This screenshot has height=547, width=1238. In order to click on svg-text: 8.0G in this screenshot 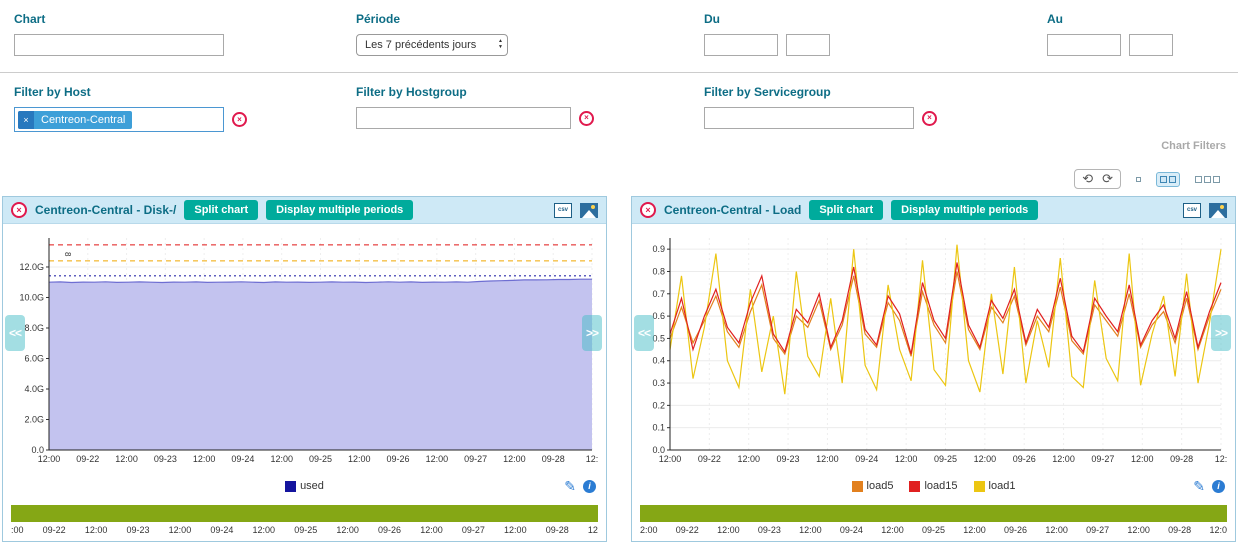, I will do `click(34, 328)`.